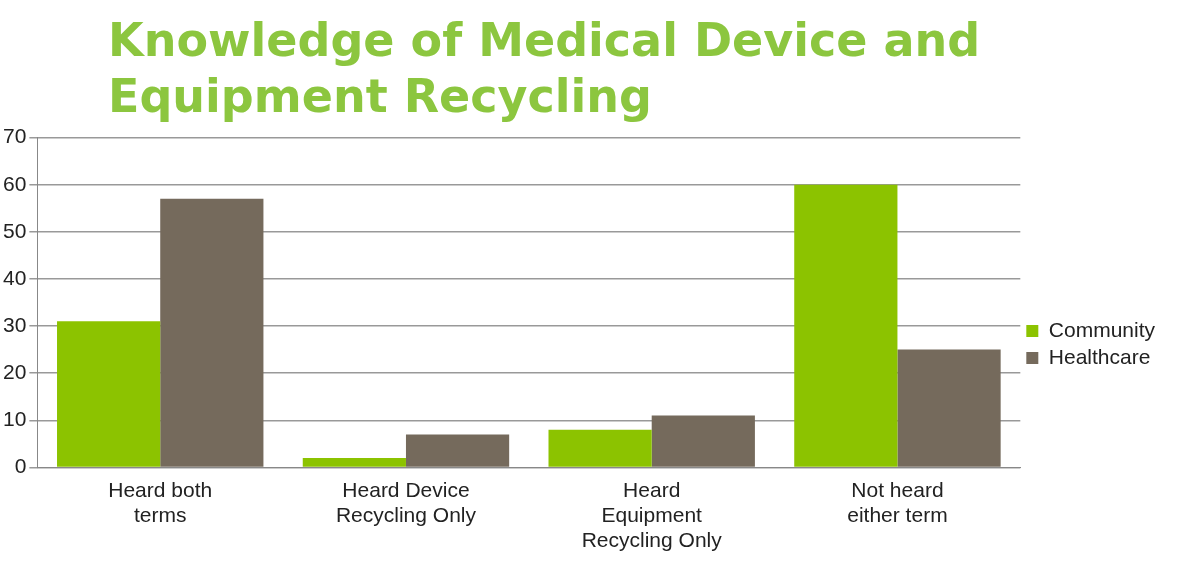  I want to click on y-tick-label: 40, so click(15, 277).